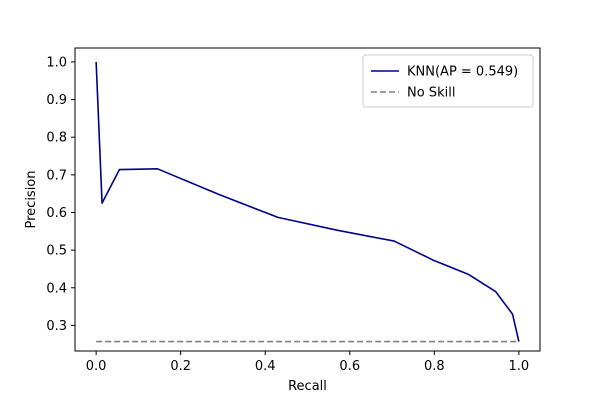 The width and height of the screenshot is (600, 400). I want to click on y-tick-label: 0.6, so click(56, 213).